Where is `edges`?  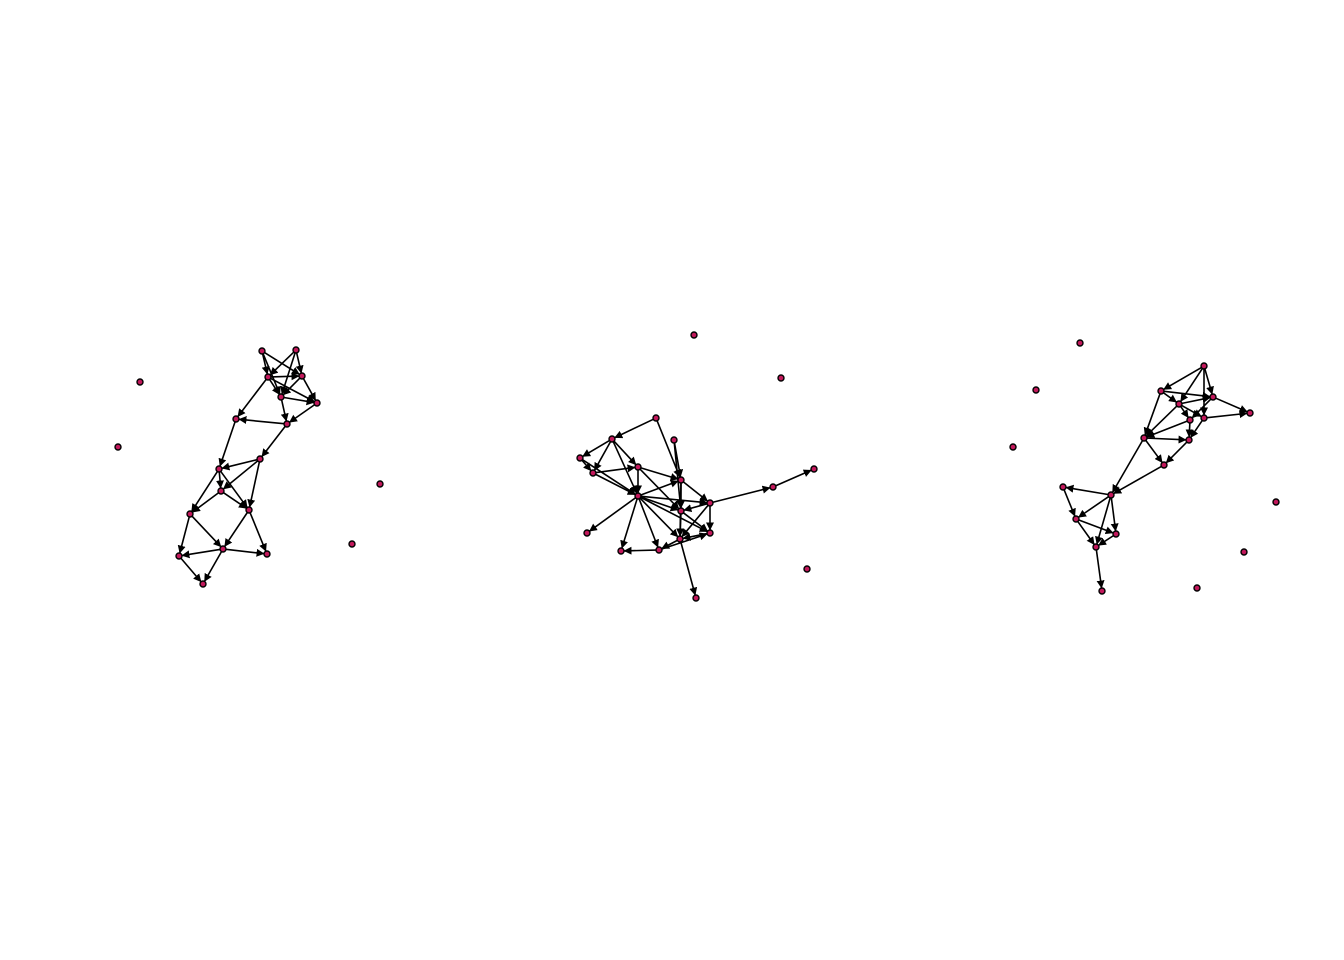
edges is located at coordinates (246, 467).